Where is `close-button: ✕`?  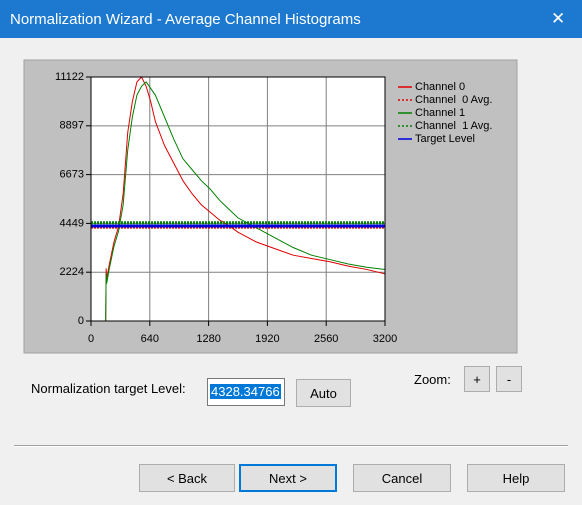 close-button: ✕ is located at coordinates (558, 18).